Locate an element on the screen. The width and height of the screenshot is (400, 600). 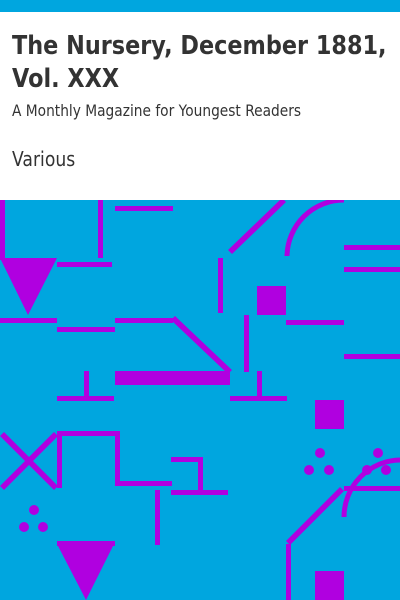
book-title: The Nursery, December 1881, Vol. XXX is located at coordinates (199, 62).